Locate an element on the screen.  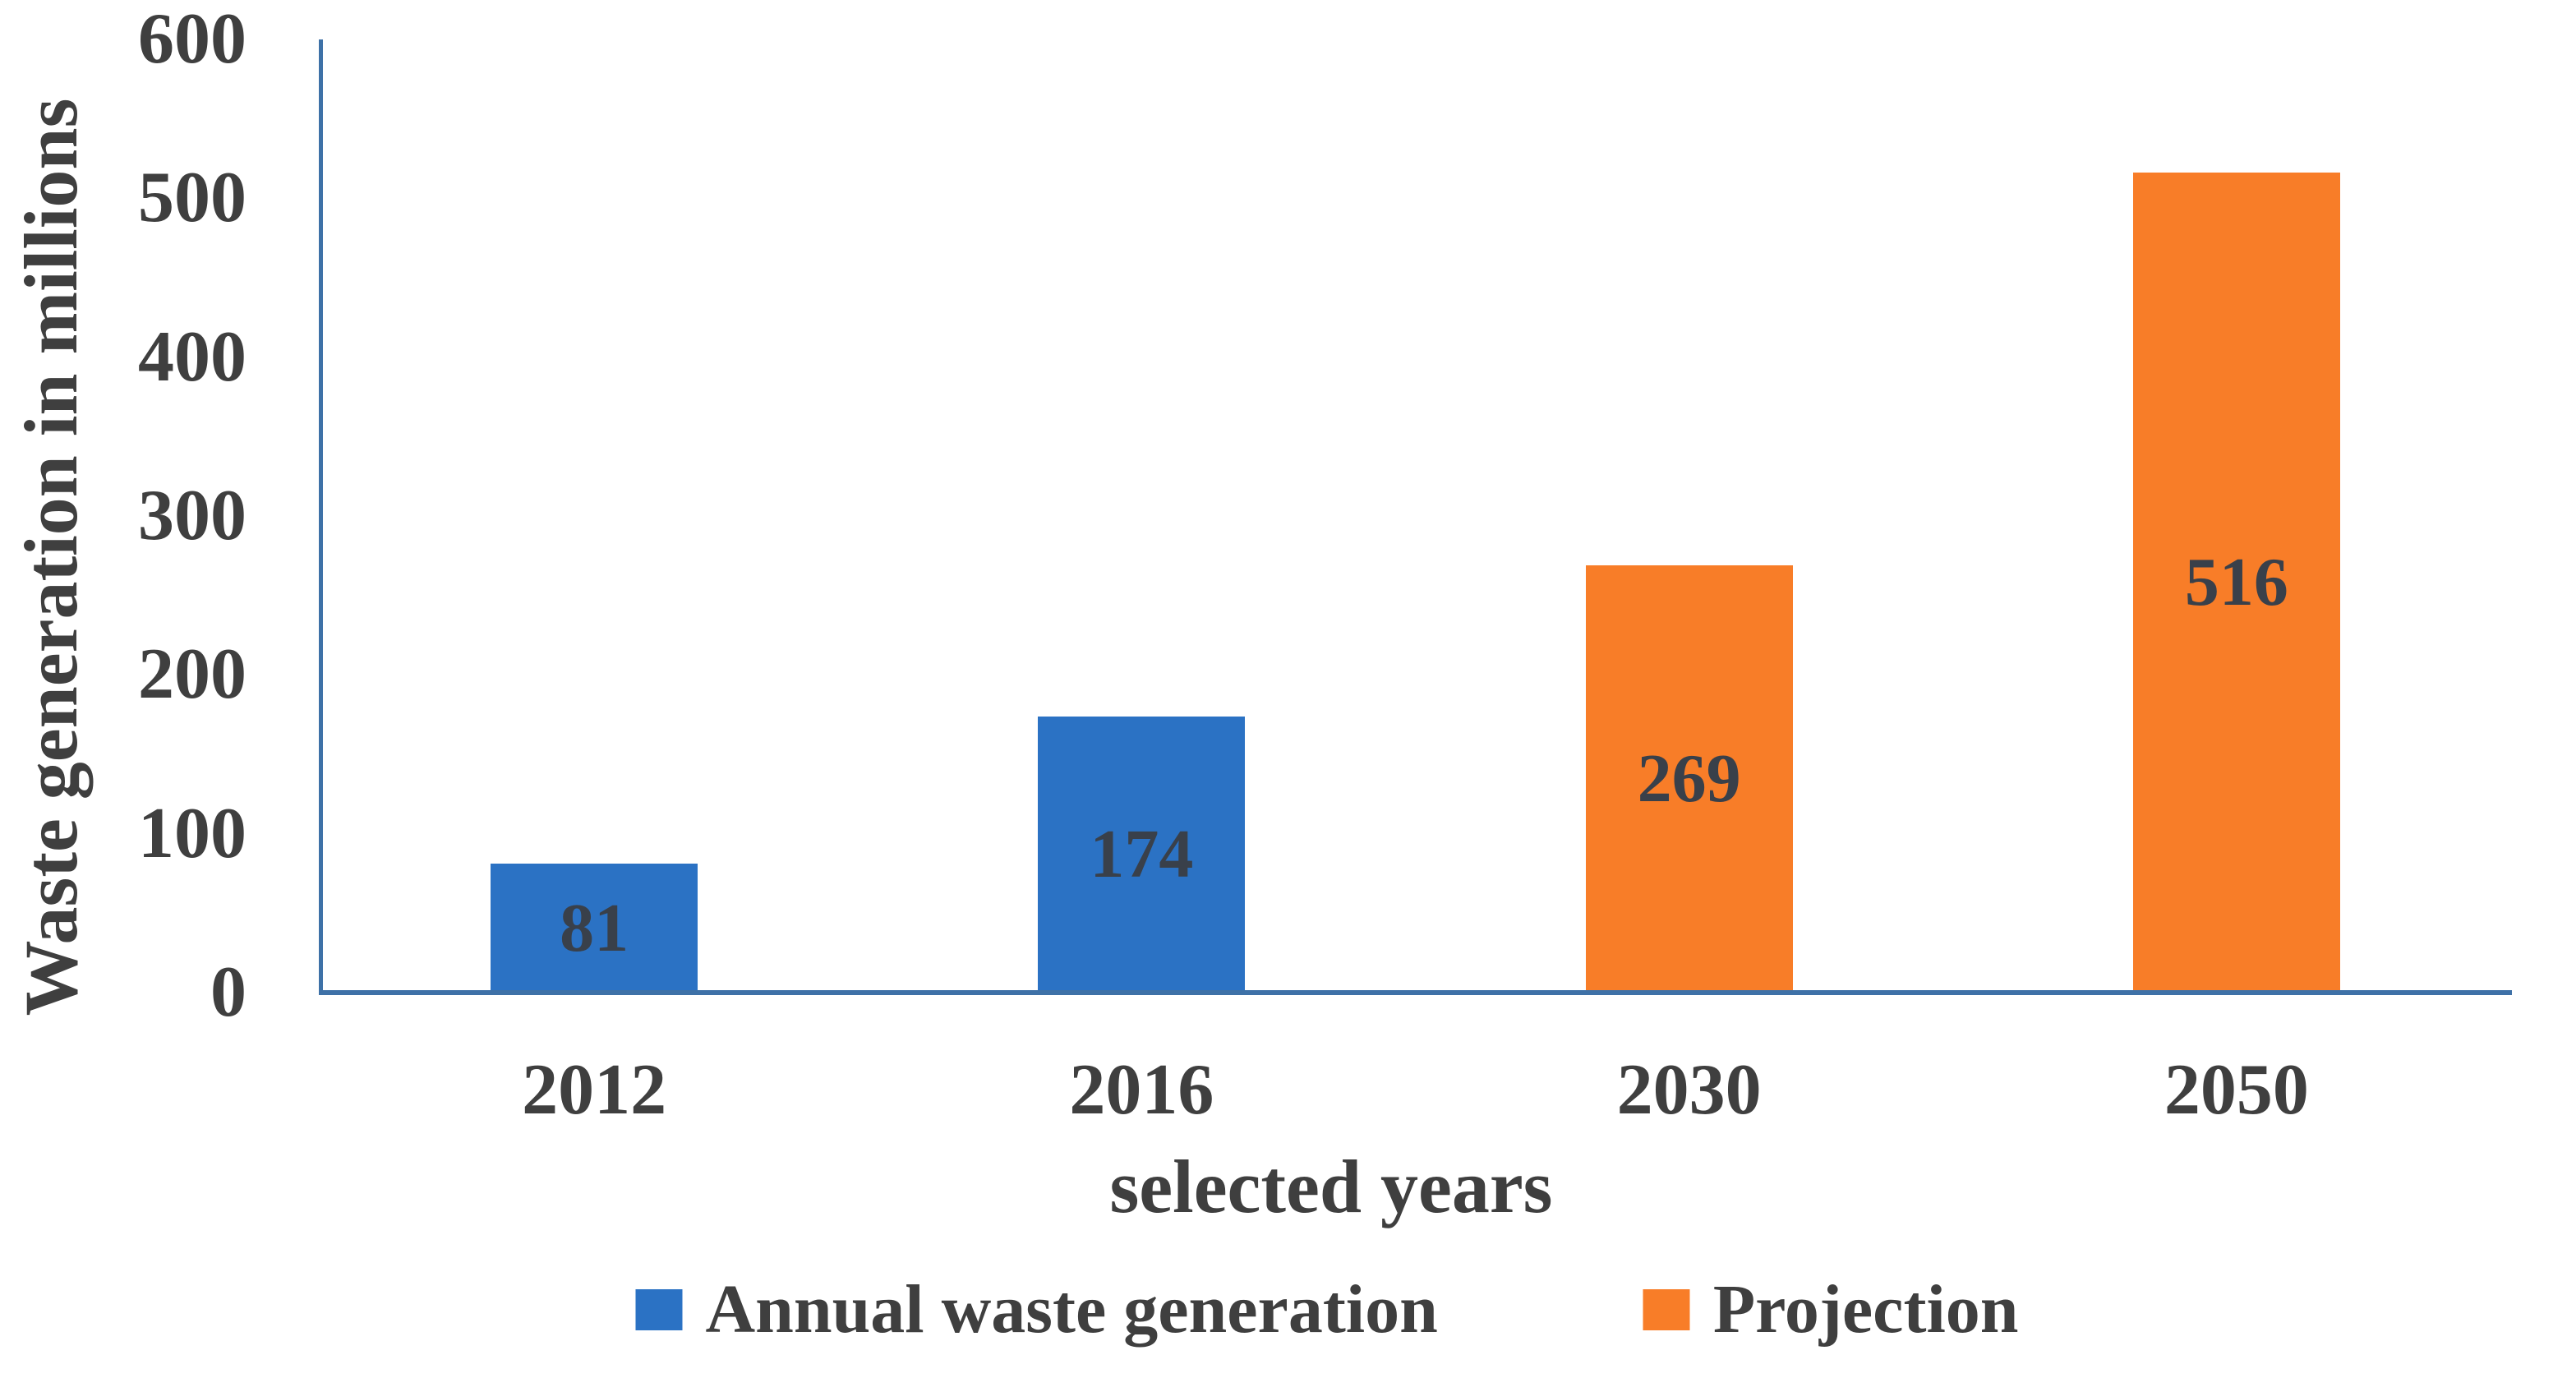
bar-2050: 516 is located at coordinates (2236, 583).